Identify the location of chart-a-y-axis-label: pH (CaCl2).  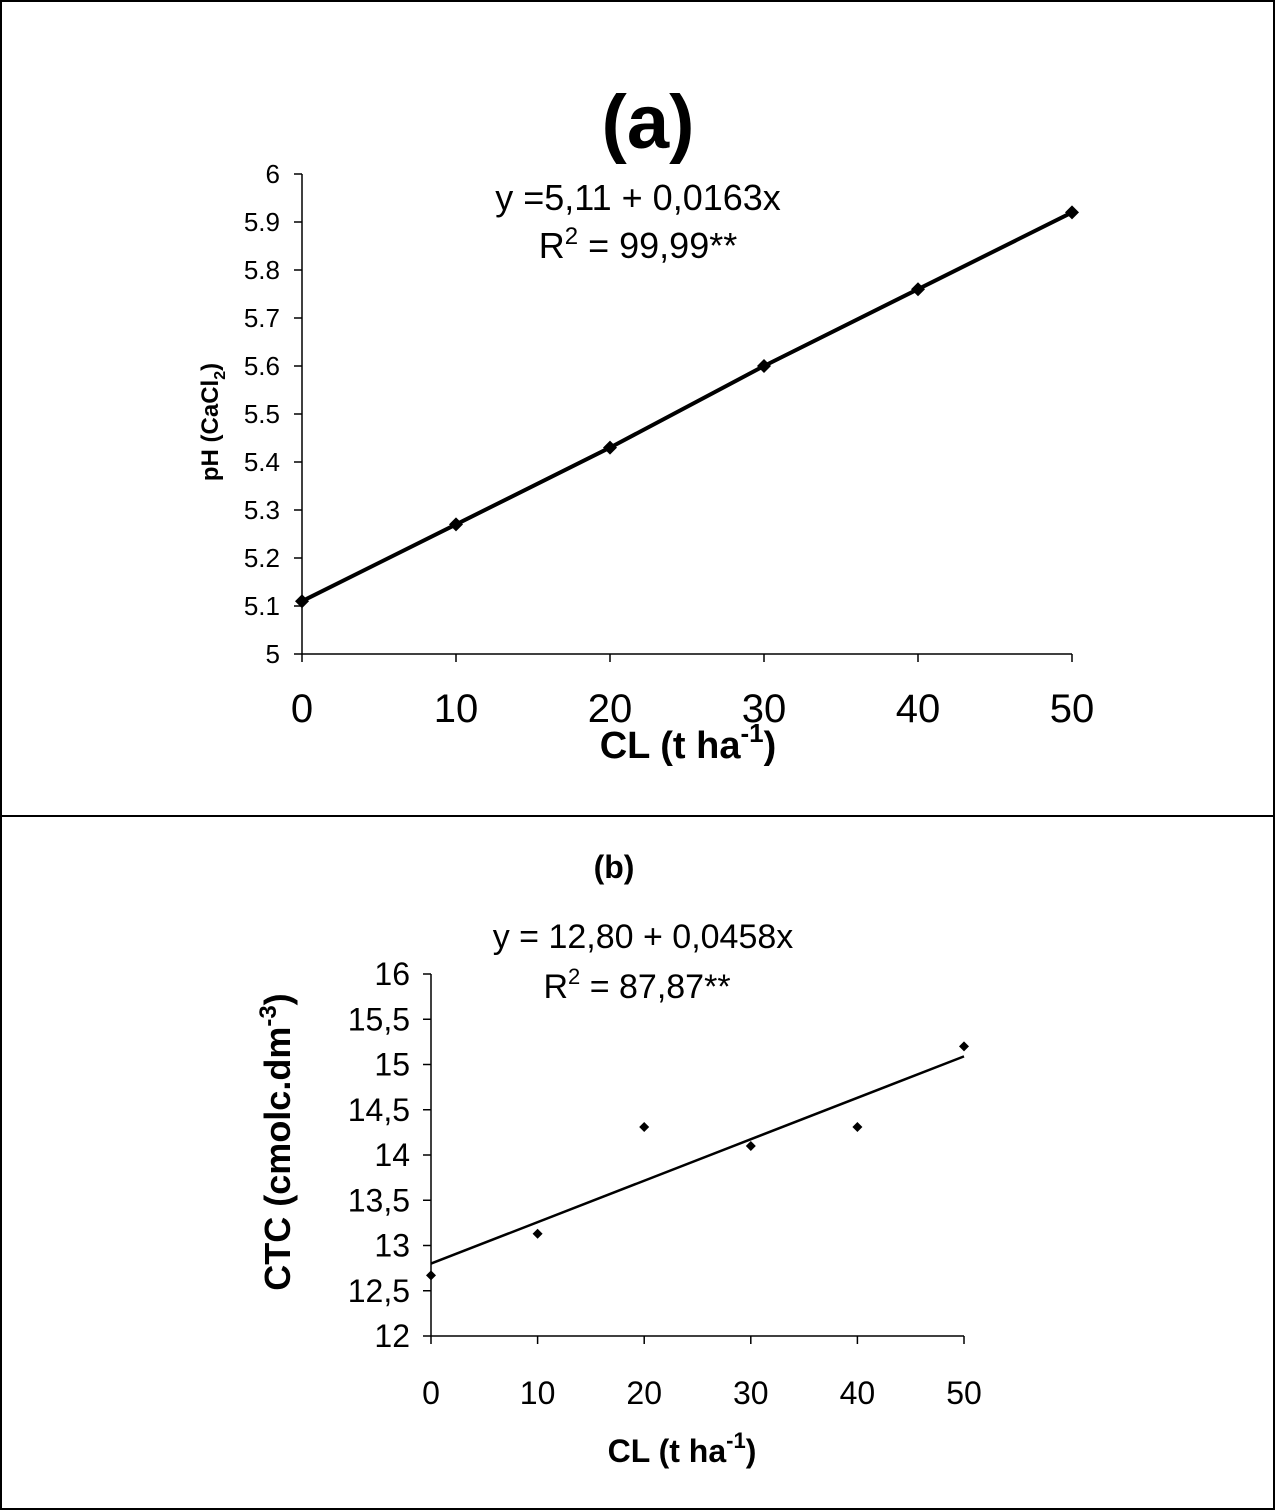
(213, 422).